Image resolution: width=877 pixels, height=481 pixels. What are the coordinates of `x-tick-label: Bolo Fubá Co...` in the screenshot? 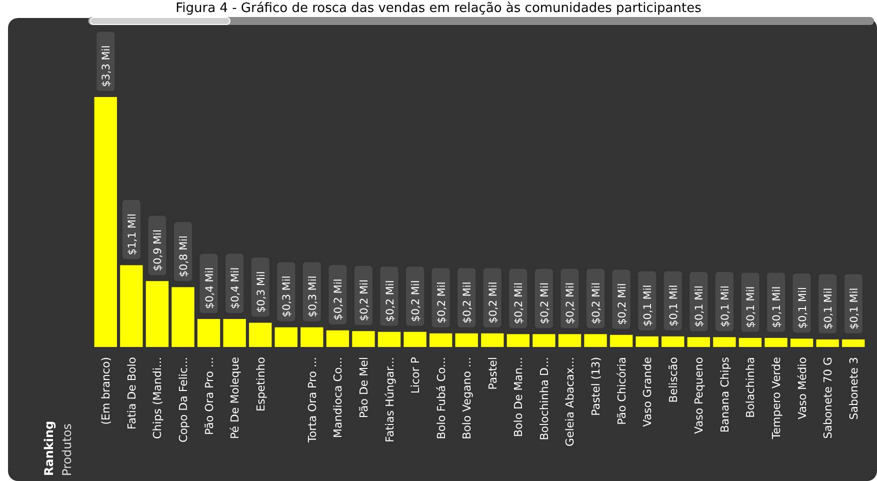 It's located at (441, 398).